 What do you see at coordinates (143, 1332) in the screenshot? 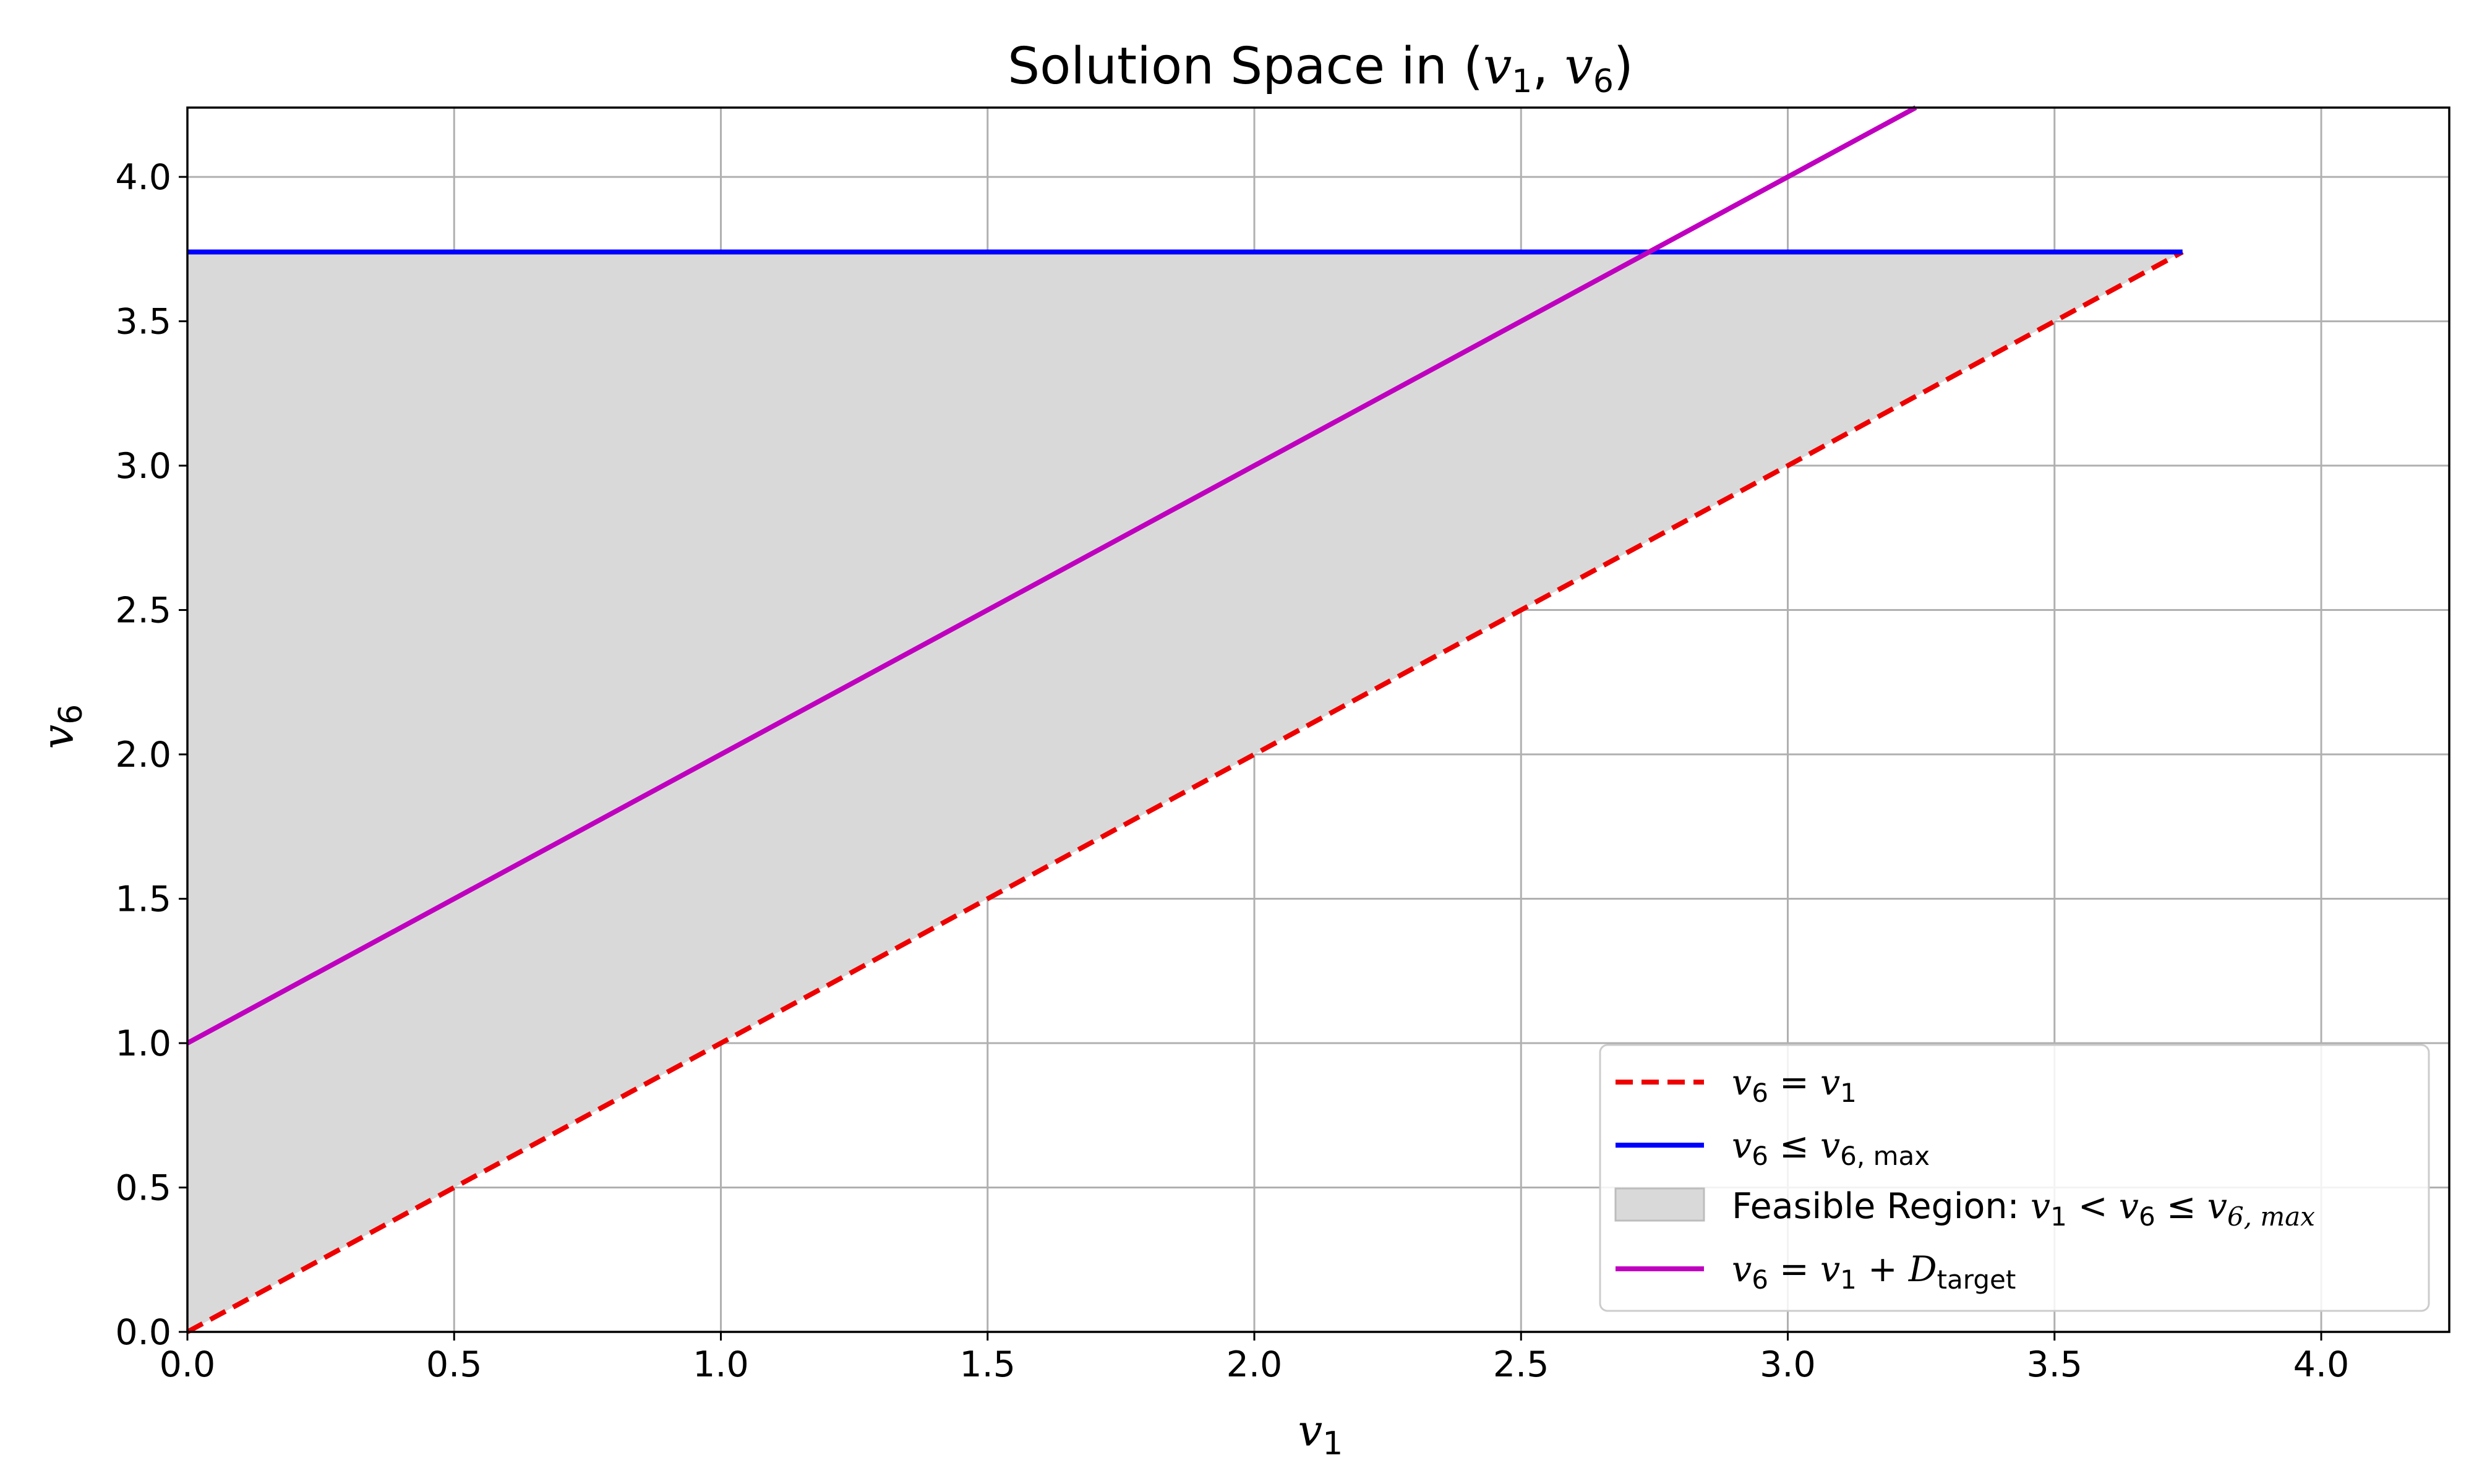
I see `y-tick-label: 0.0` at bounding box center [143, 1332].